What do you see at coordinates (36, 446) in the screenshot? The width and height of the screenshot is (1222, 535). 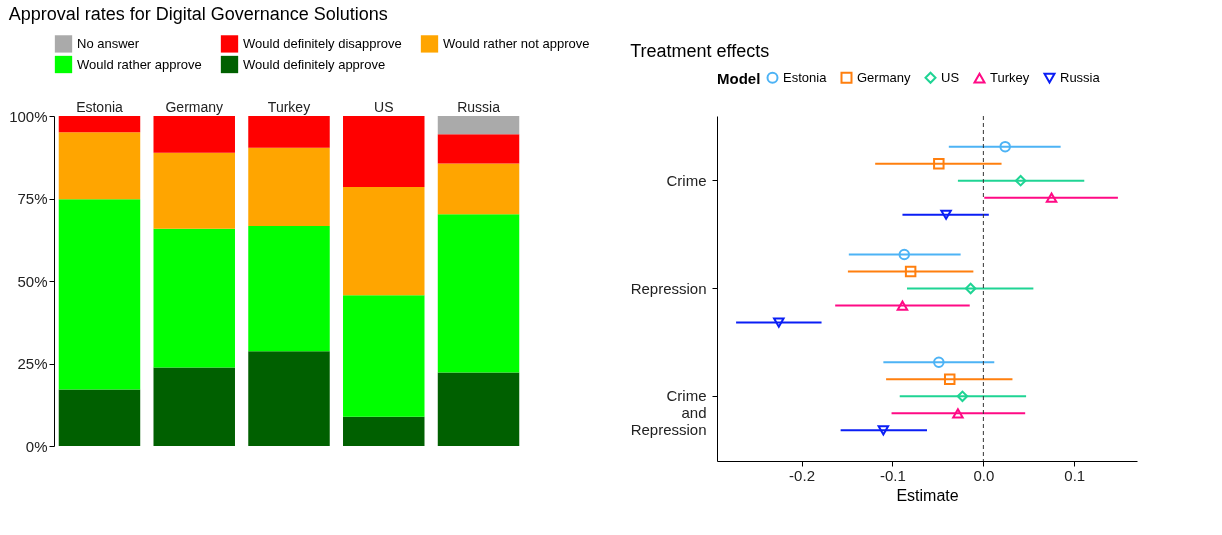 I see `y-tick-label: 0%` at bounding box center [36, 446].